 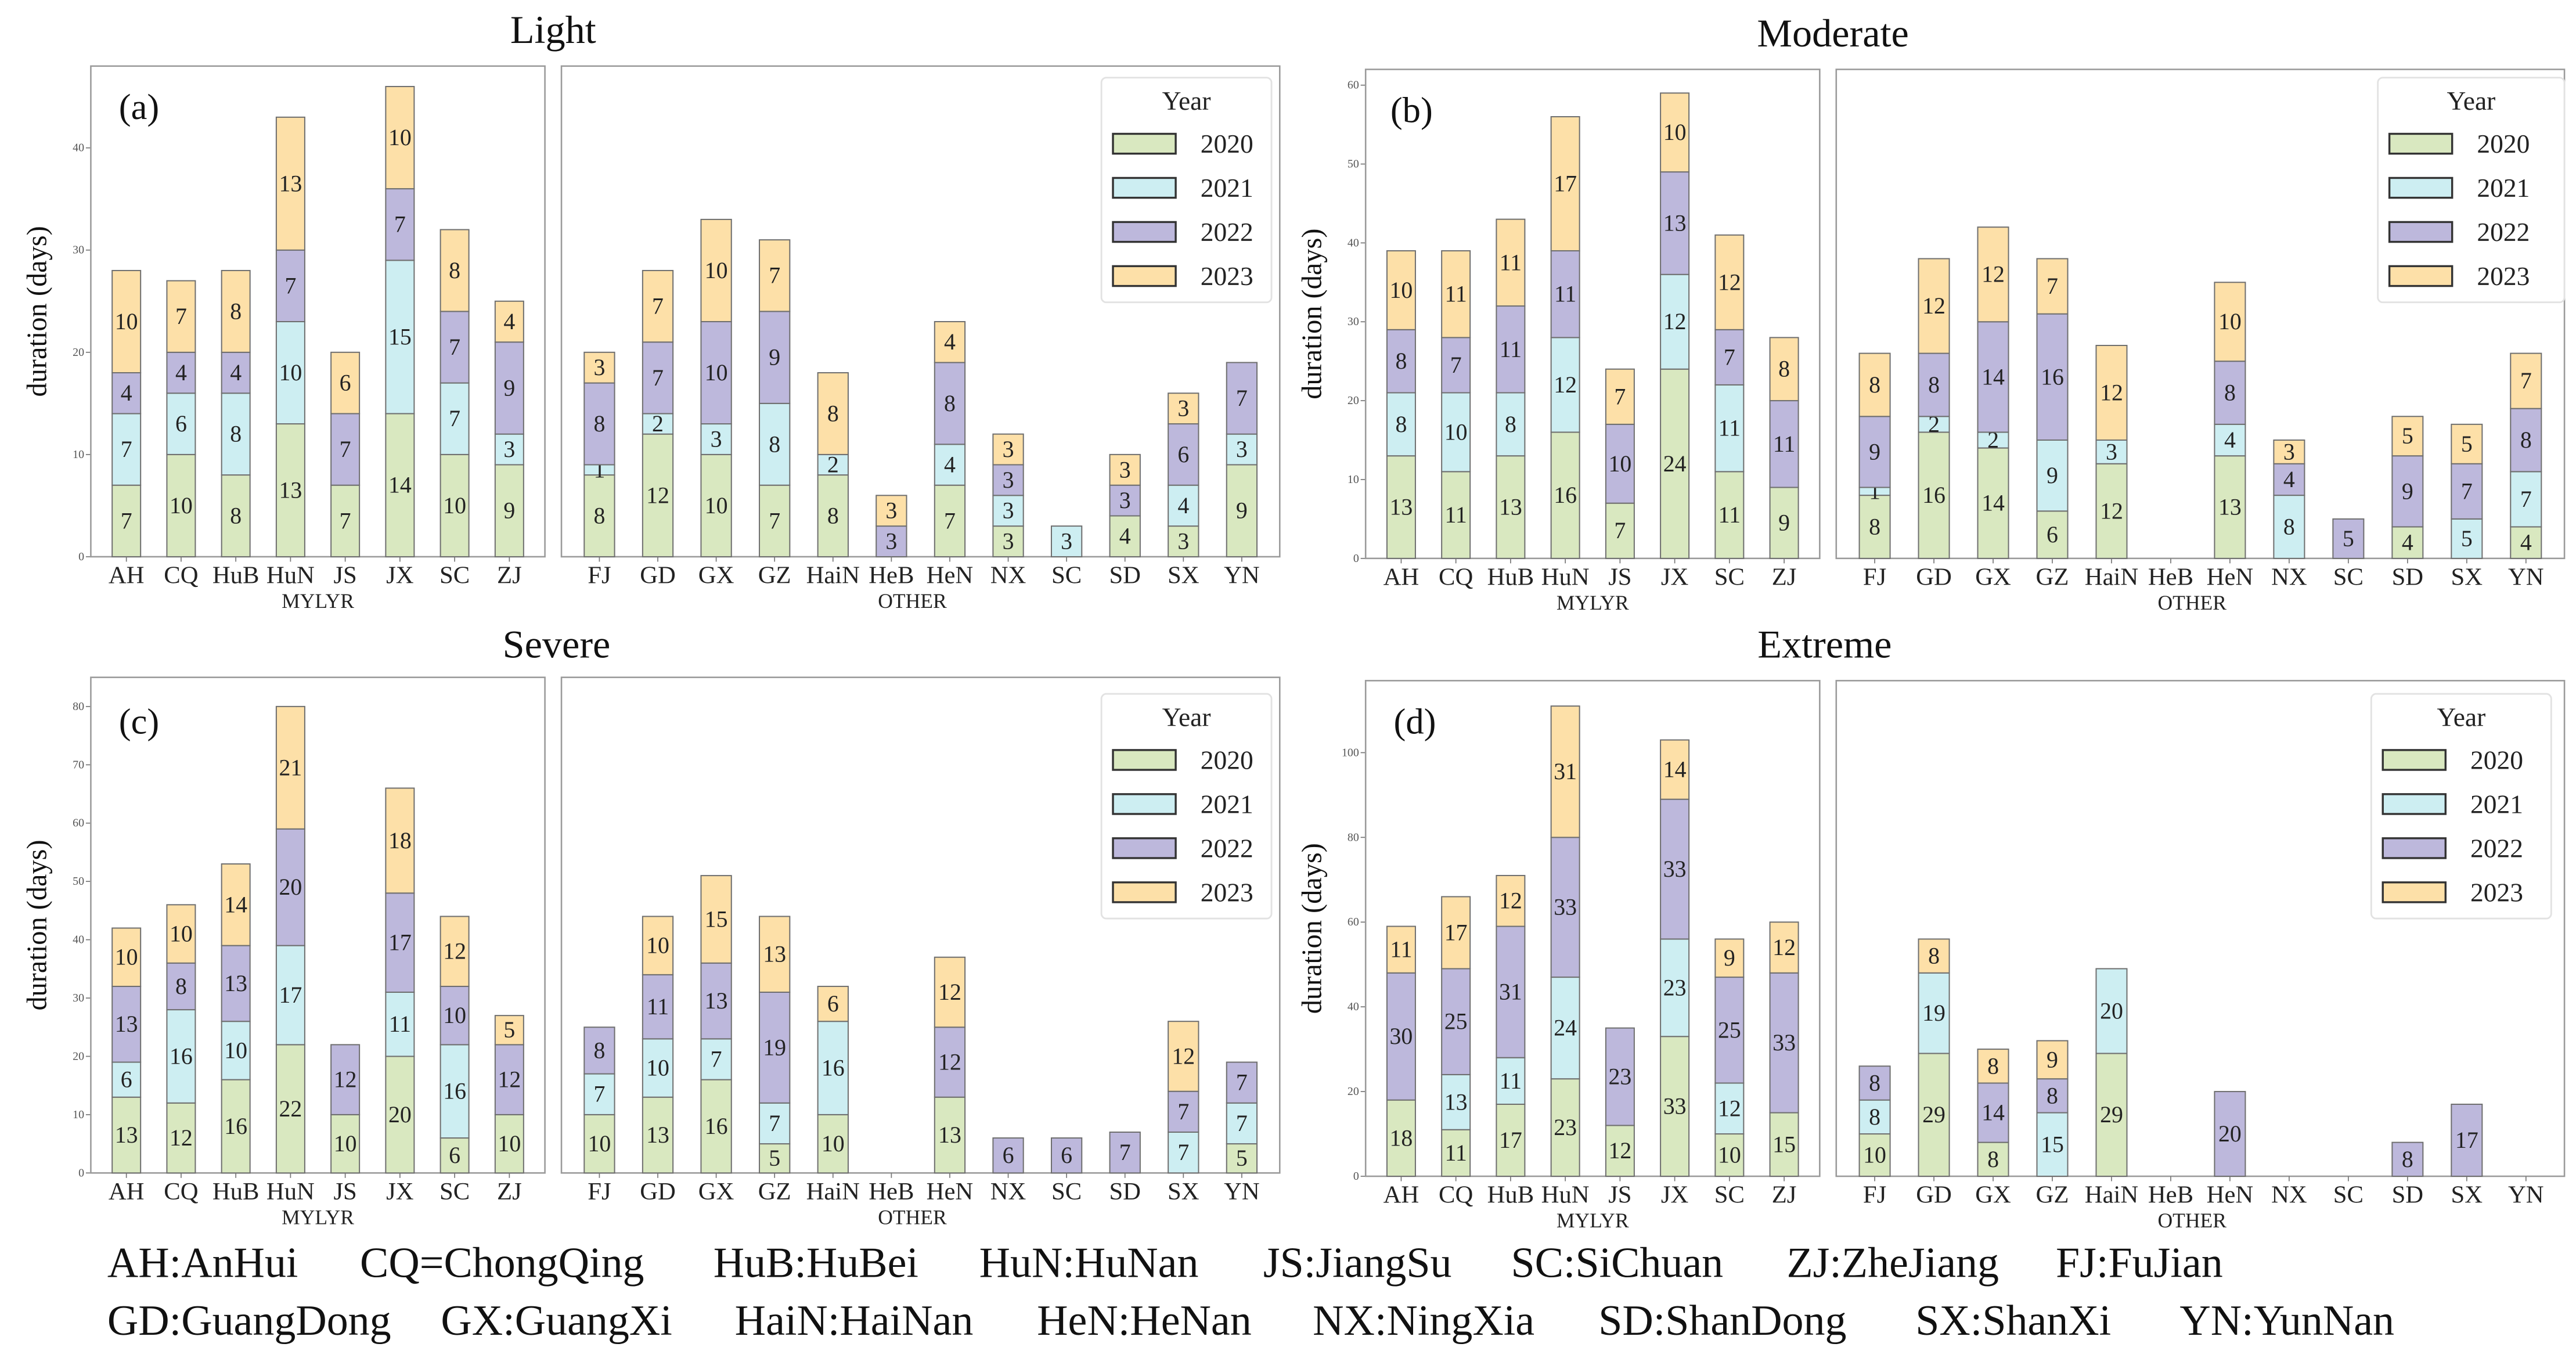 I want to click on x-group-label: MYLYR, so click(x=318, y=601).